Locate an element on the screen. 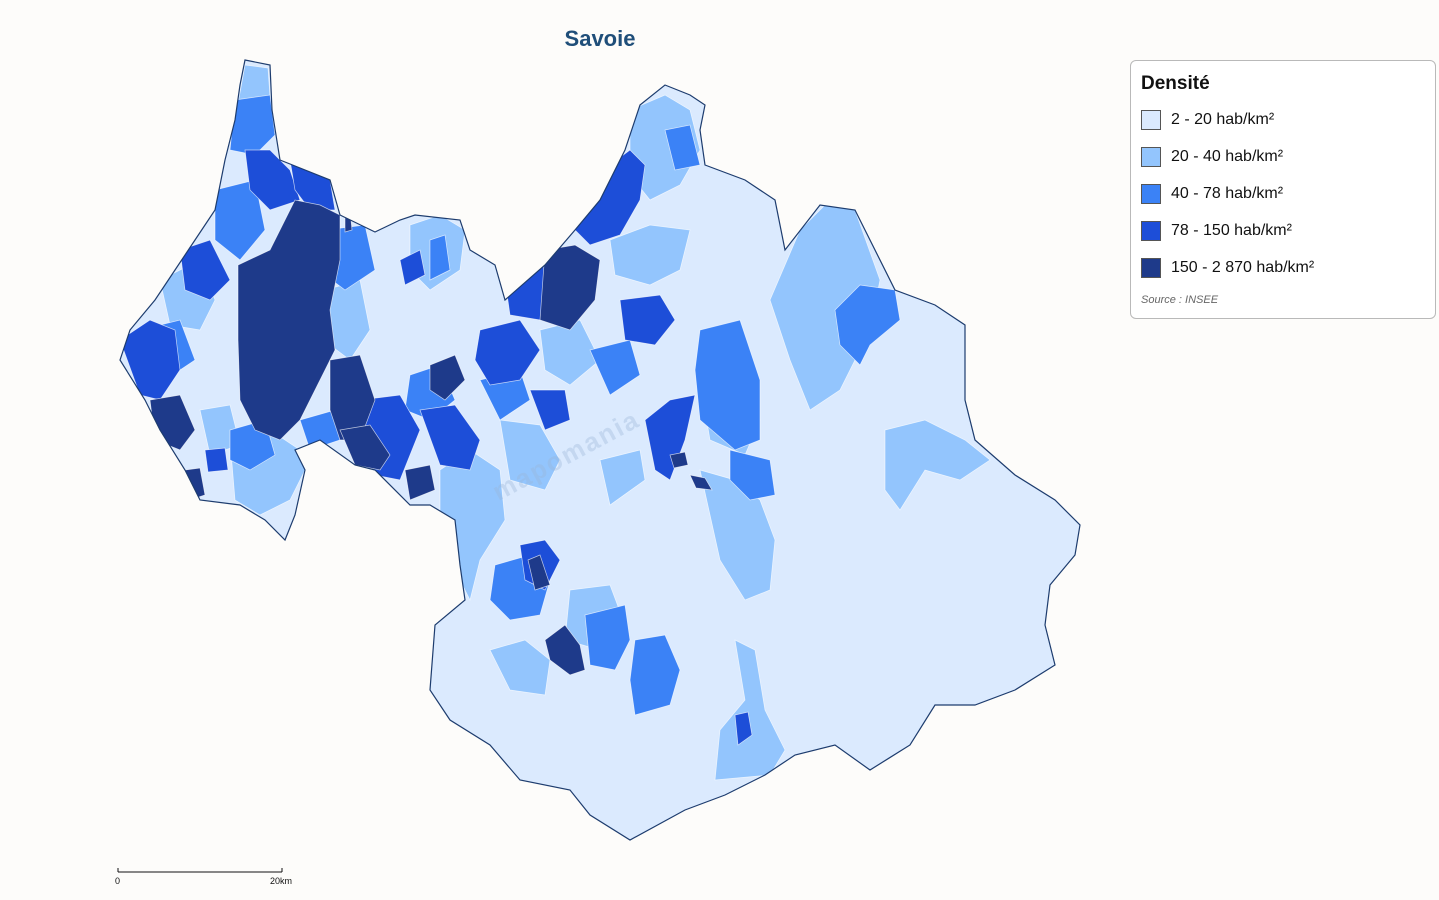 The width and height of the screenshot is (1439, 900). scale-bar is located at coordinates (200, 870).